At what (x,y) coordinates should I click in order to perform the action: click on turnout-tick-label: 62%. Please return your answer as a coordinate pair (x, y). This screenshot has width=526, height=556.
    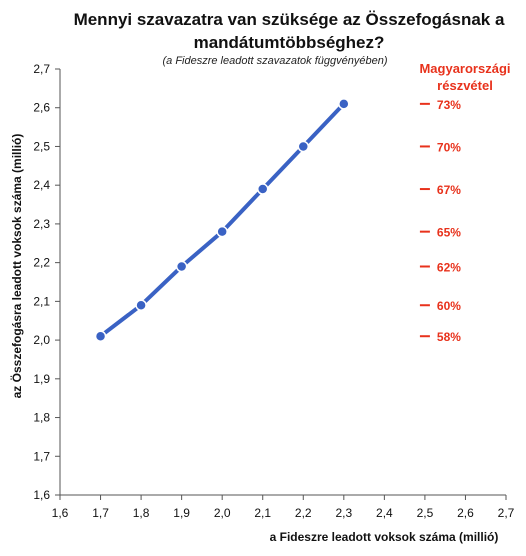
    Looking at the image, I should click on (449, 268).